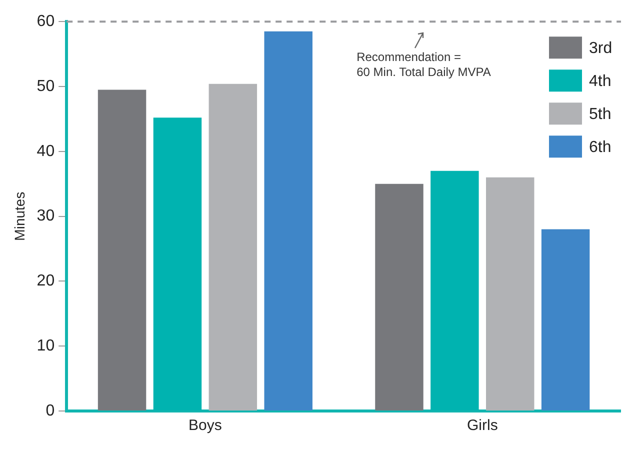 The width and height of the screenshot is (629, 449). What do you see at coordinates (45, 346) in the screenshot?
I see `y-tick-label: 10` at bounding box center [45, 346].